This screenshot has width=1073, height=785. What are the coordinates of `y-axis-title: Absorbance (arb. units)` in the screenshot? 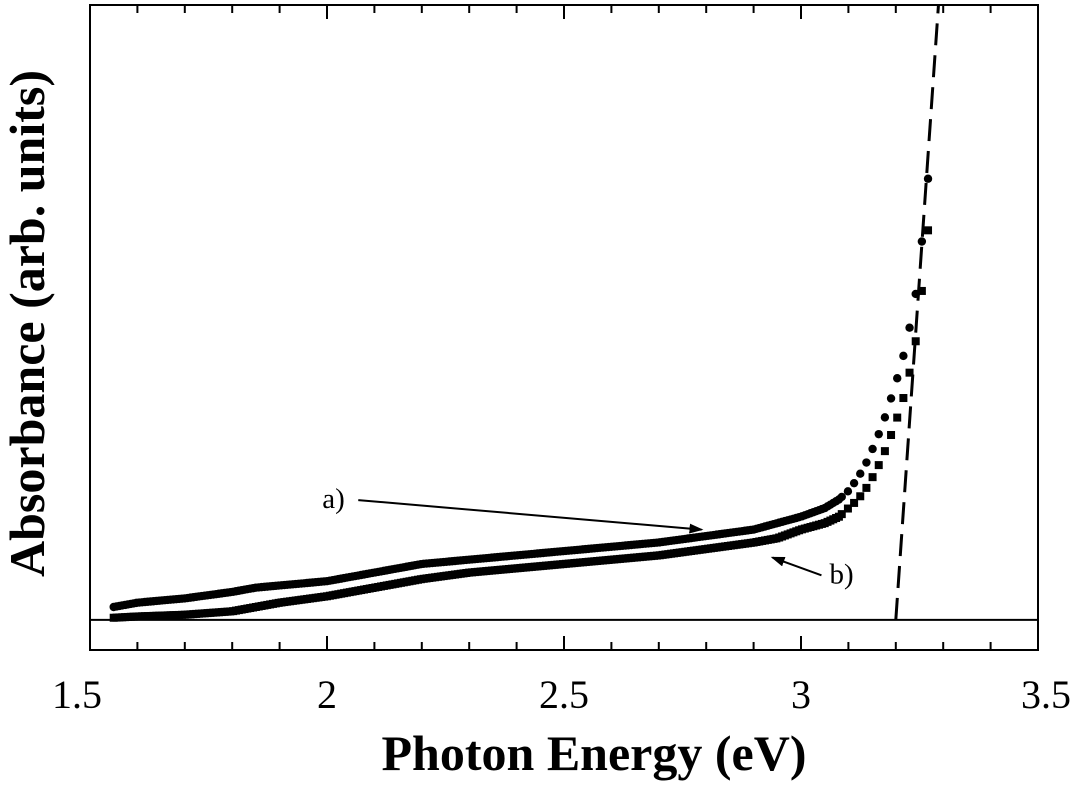 It's located at (27, 323).